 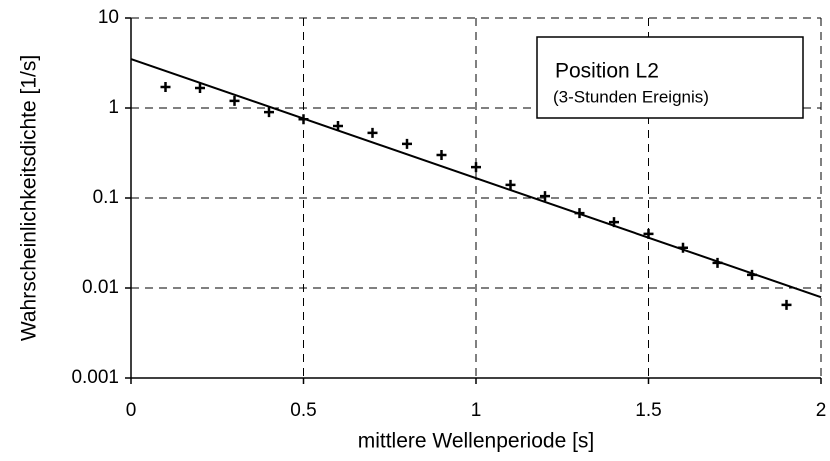 What do you see at coordinates (95, 377) in the screenshot?
I see `y-tick-label: 0.001` at bounding box center [95, 377].